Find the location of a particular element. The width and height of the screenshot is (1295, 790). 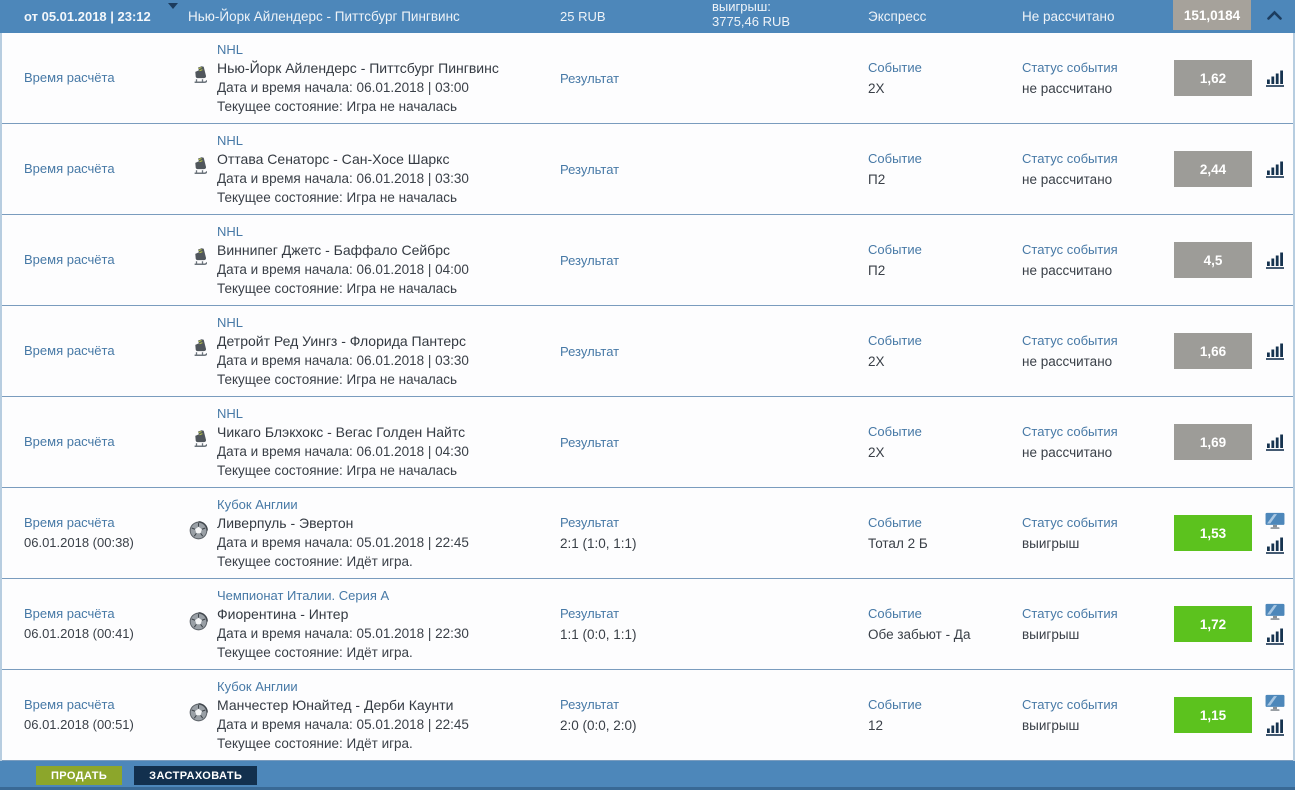

match-teams: Виннипег Джетс - Баффало Сейбрс is located at coordinates (333, 250).